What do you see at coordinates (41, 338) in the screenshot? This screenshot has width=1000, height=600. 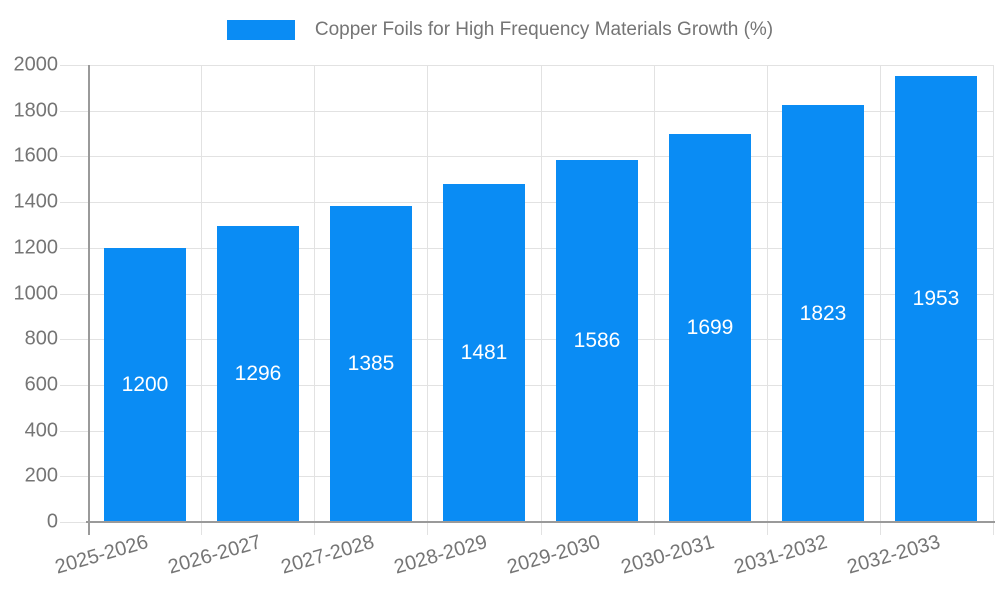 I see `y-tick-label: 800` at bounding box center [41, 338].